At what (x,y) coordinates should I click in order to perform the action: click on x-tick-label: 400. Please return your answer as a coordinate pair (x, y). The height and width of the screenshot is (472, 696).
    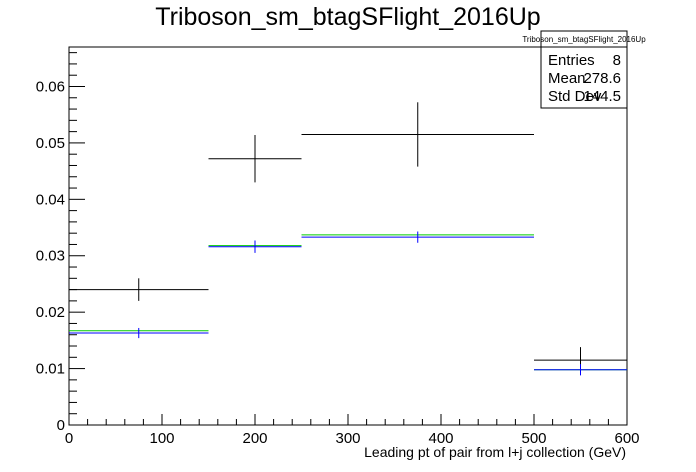
    Looking at the image, I should click on (440, 438).